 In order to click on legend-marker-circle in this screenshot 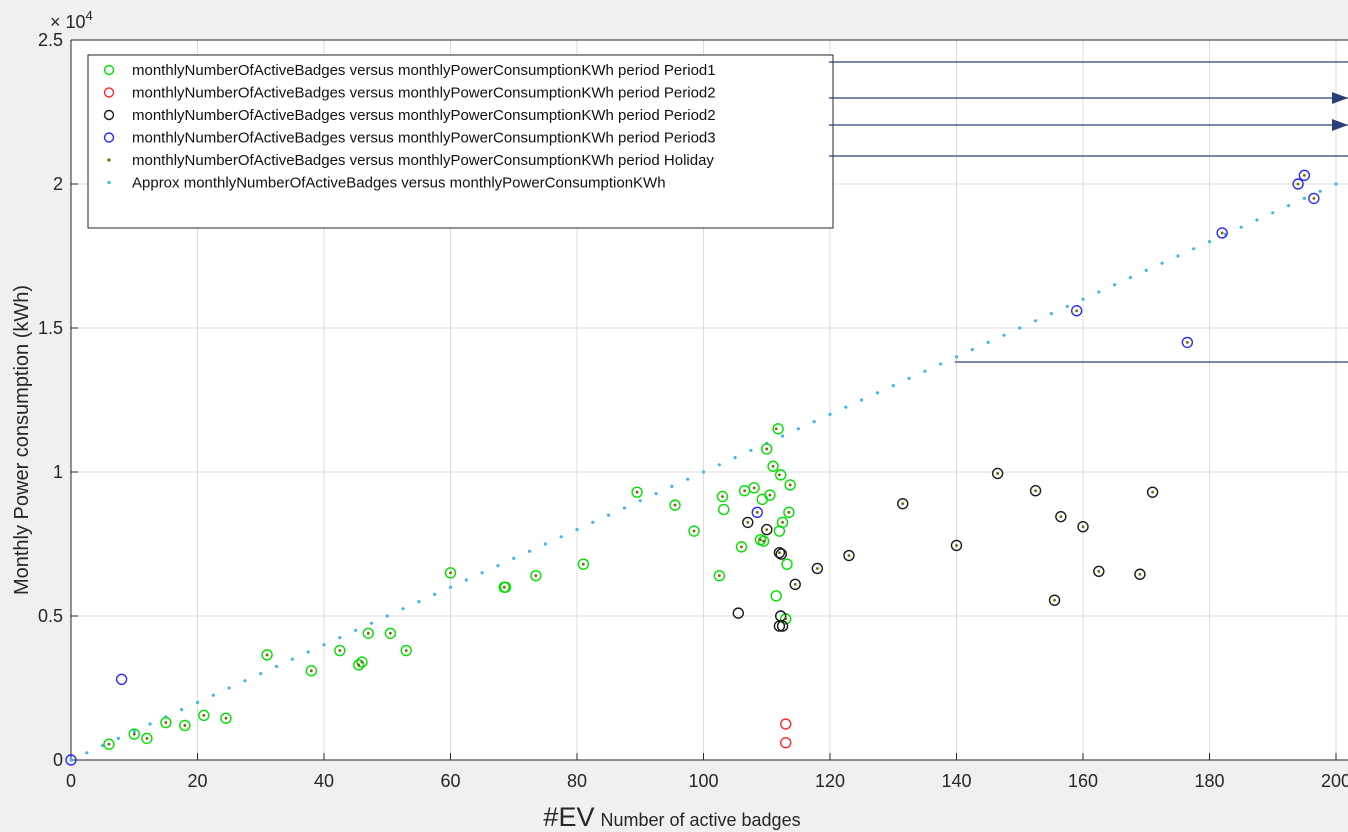, I will do `click(109, 92)`.